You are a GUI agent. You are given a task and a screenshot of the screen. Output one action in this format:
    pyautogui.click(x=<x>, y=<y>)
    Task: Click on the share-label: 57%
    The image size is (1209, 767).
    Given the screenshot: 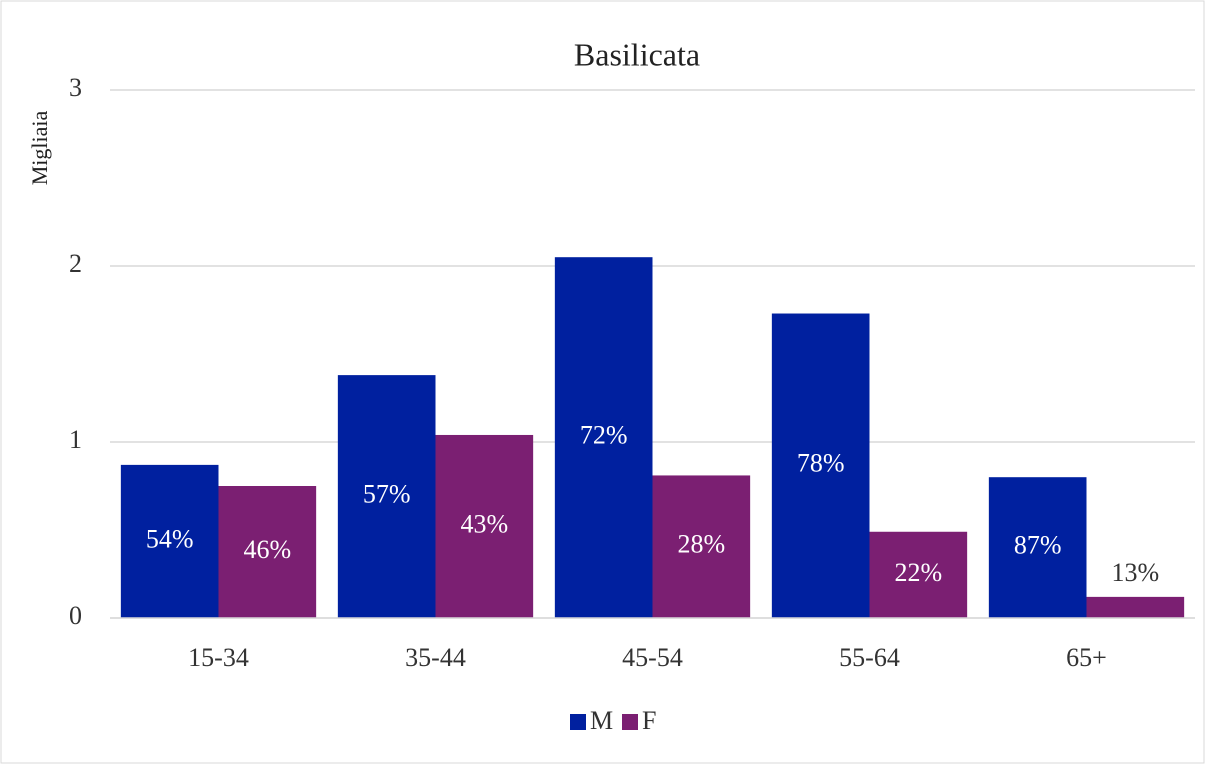 What is the action you would take?
    pyautogui.click(x=387, y=494)
    